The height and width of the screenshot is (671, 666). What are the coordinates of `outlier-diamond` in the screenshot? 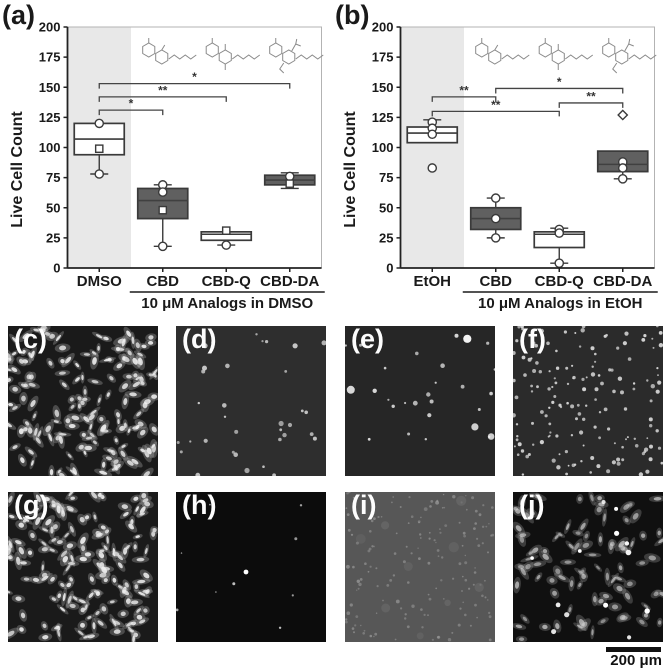 It's located at (623, 115).